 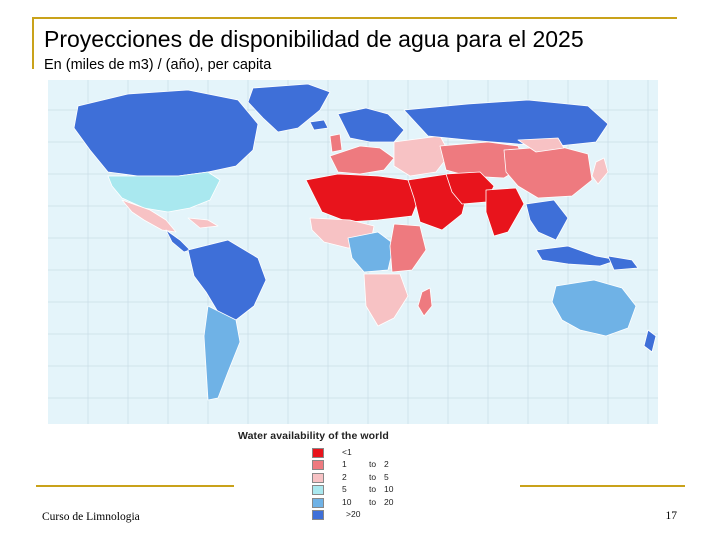 I want to click on legend-item: 2 to 5, so click(x=372, y=478).